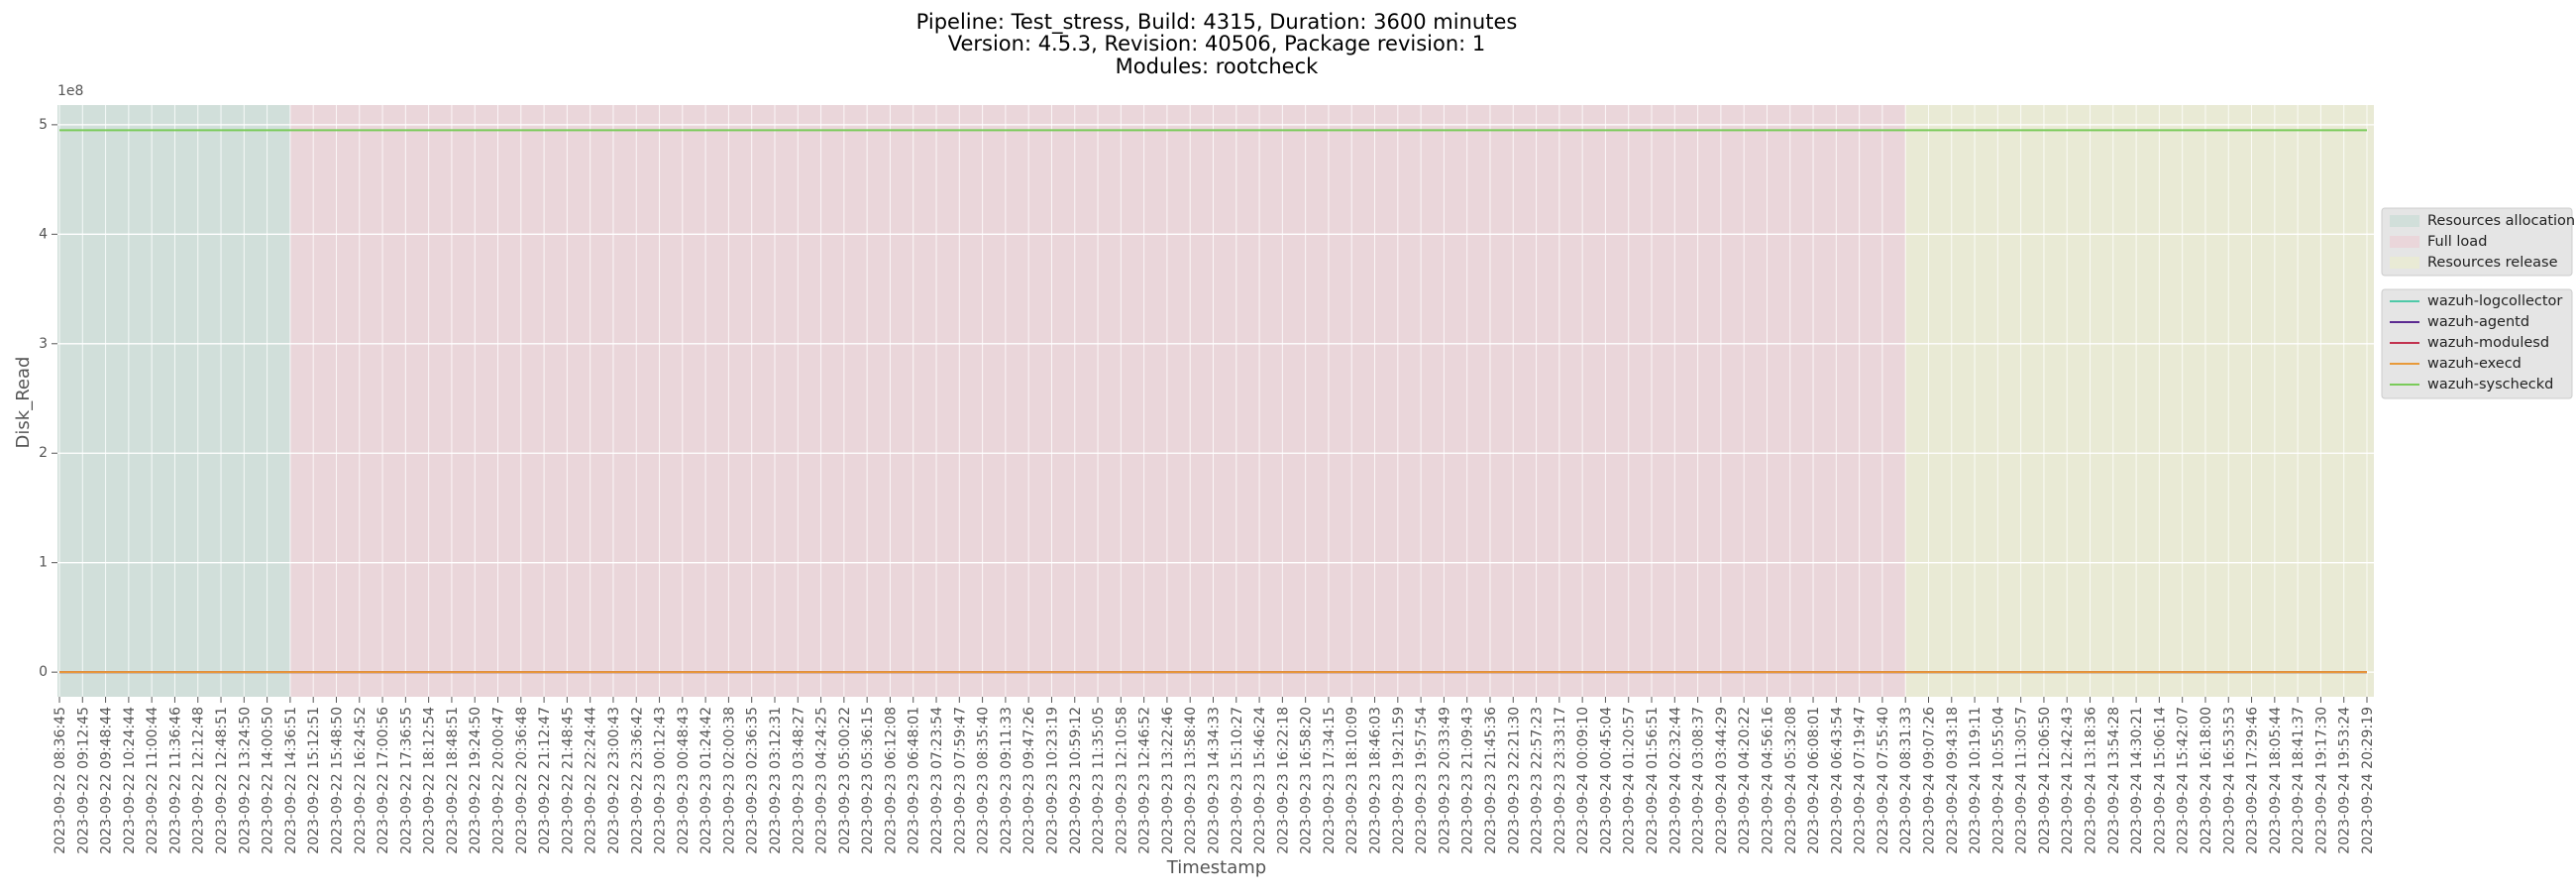 The image size is (2576, 896). What do you see at coordinates (1722, 780) in the screenshot?
I see `x-tick-label: 2023-09-24 03:44:29` at bounding box center [1722, 780].